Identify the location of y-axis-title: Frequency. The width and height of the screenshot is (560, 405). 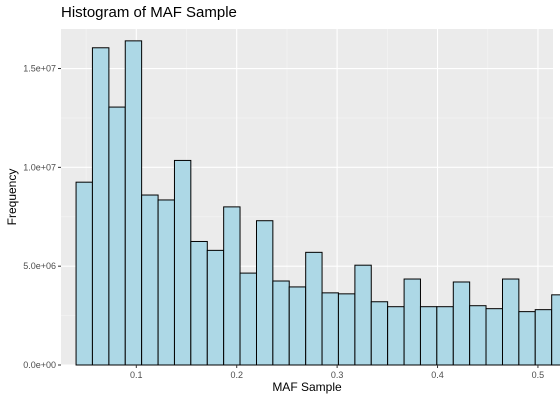
(12, 197).